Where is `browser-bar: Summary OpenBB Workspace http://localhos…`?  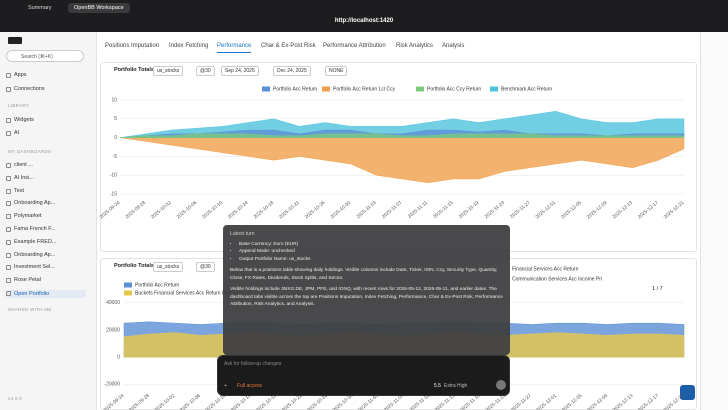
browser-bar: Summary OpenBB Workspace http://localhos… is located at coordinates (364, 16).